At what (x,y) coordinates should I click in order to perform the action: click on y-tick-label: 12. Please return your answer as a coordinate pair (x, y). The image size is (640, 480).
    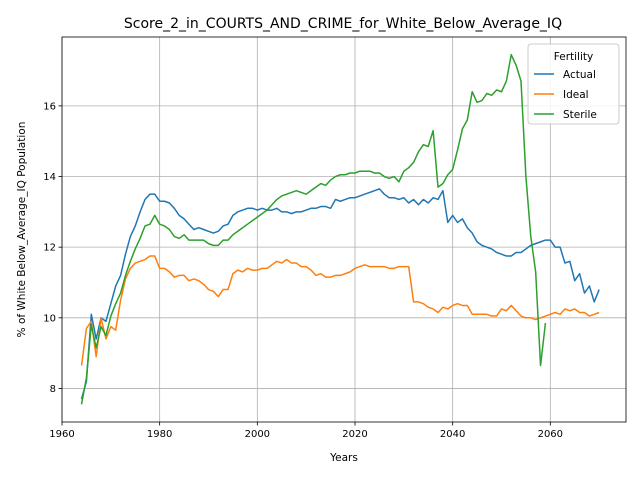
    Looking at the image, I should click on (49, 248).